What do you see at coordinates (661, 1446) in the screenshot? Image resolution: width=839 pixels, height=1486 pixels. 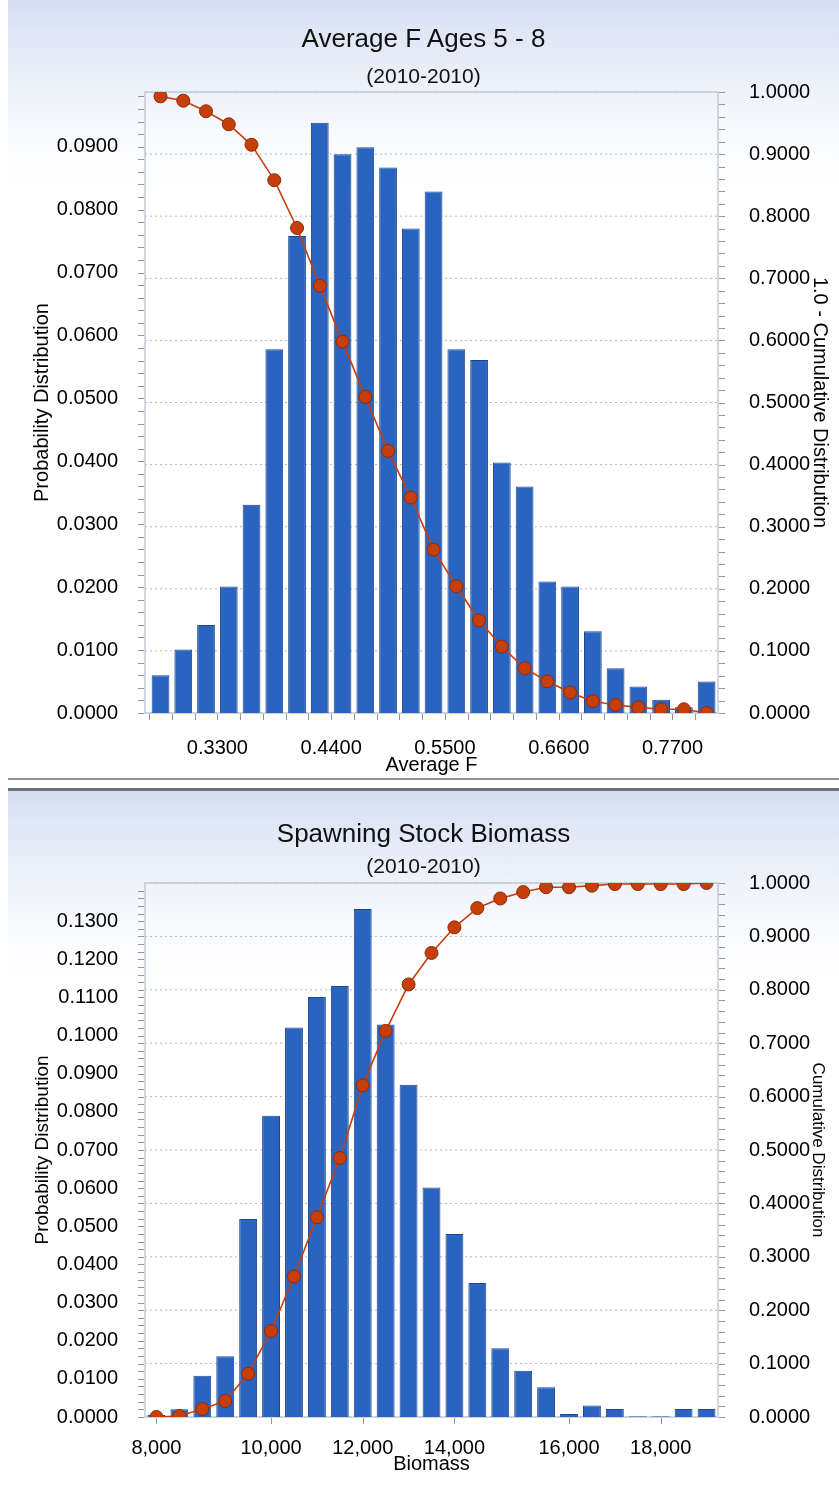 I see `x-tick-label: 18,000` at bounding box center [661, 1446].